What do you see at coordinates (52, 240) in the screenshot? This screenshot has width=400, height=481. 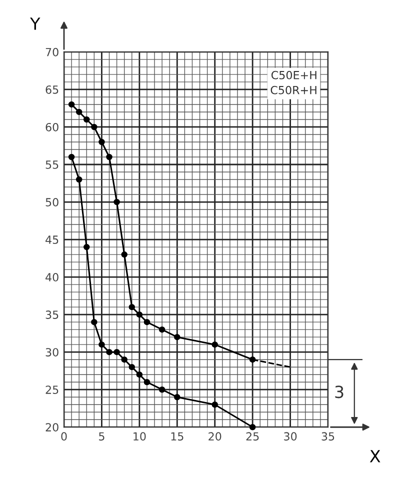 I see `y-tick-label: 45` at bounding box center [52, 240].